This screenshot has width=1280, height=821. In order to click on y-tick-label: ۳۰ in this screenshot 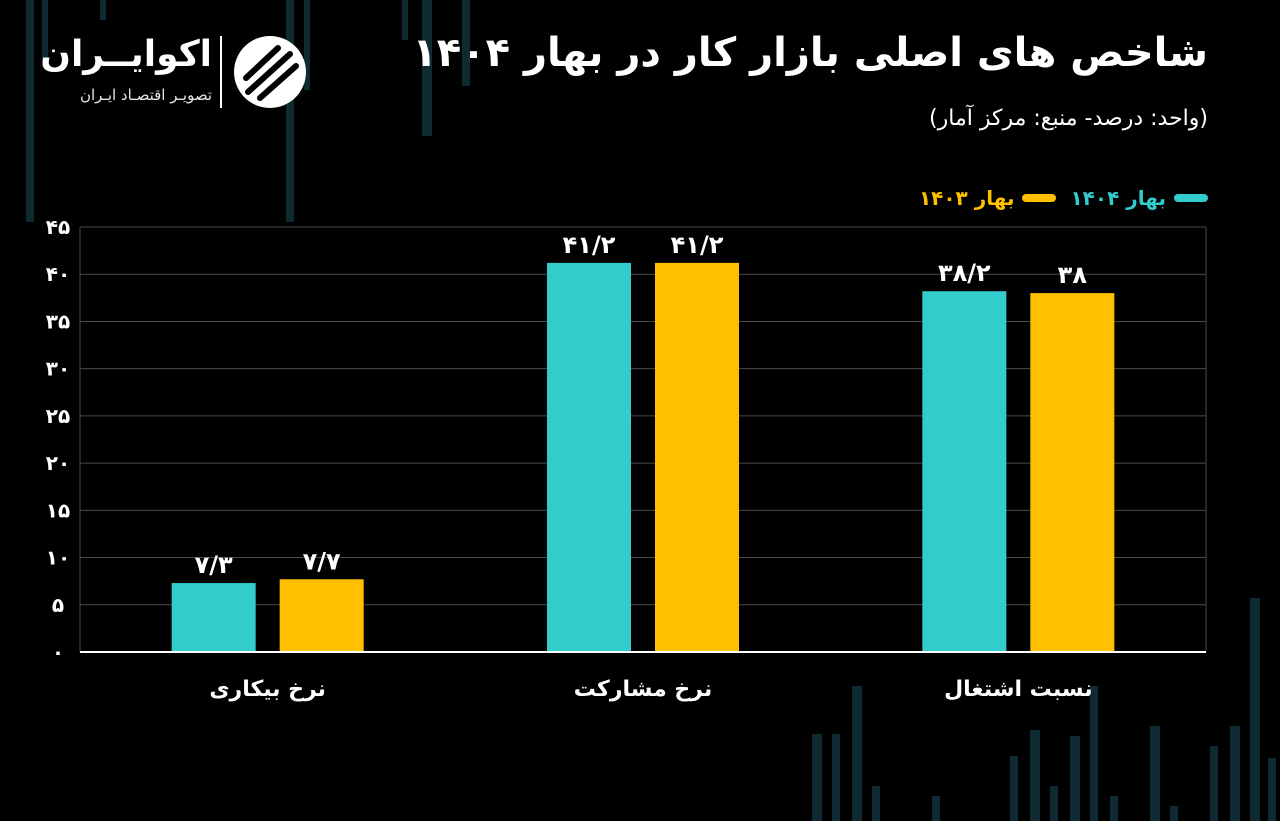, I will do `click(58, 369)`.